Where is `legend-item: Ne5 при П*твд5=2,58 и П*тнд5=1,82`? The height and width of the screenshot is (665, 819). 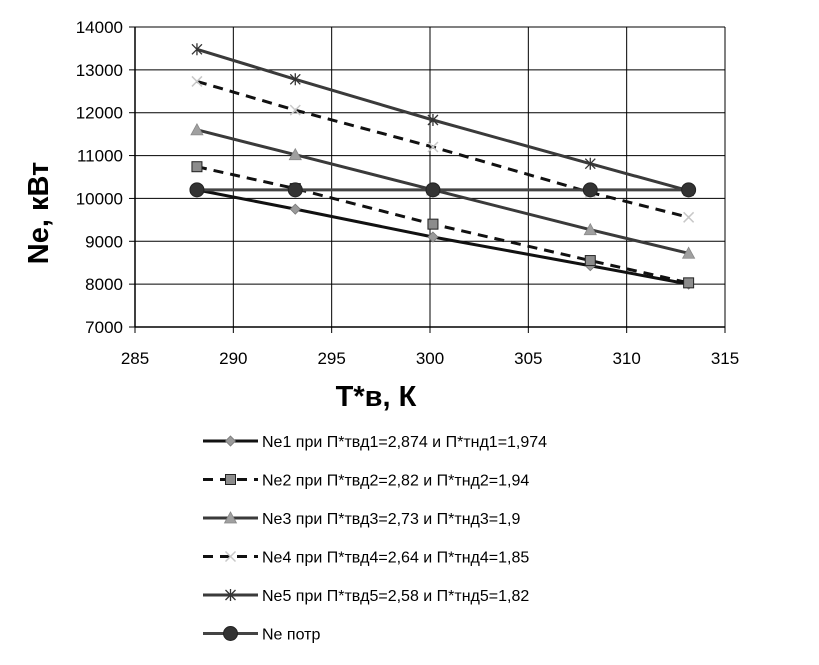 legend-item: Ne5 при П*твд5=2,58 и П*тнд5=1,82 is located at coordinates (366, 596).